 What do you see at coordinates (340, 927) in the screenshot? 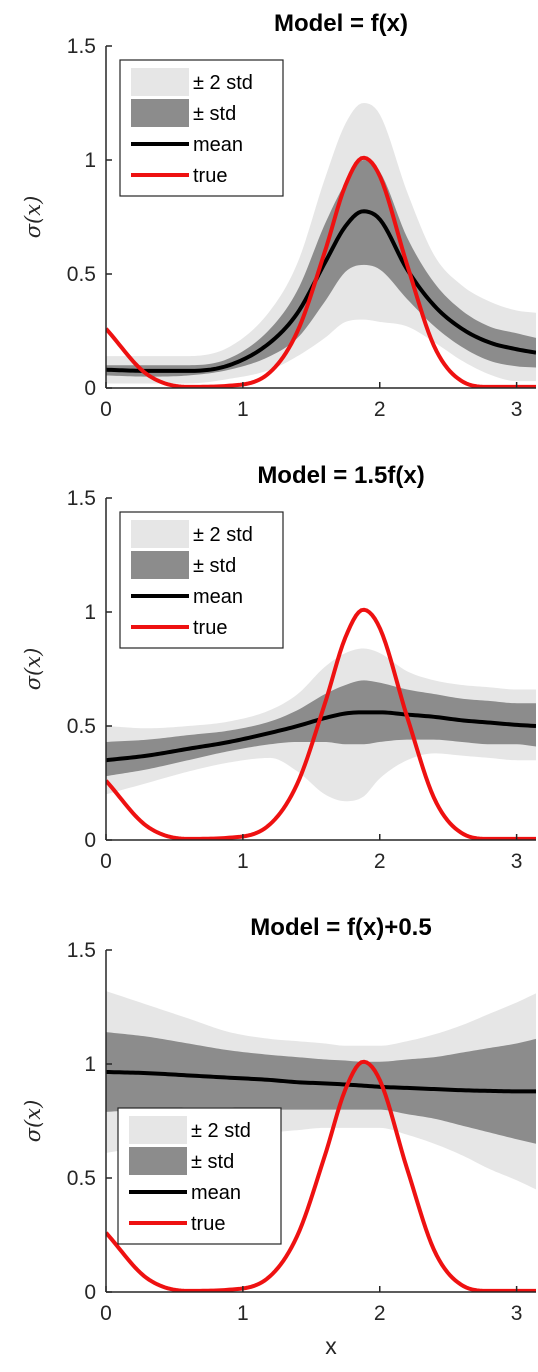
I see `chart-title: Model = f(x)+0.5` at bounding box center [340, 927].